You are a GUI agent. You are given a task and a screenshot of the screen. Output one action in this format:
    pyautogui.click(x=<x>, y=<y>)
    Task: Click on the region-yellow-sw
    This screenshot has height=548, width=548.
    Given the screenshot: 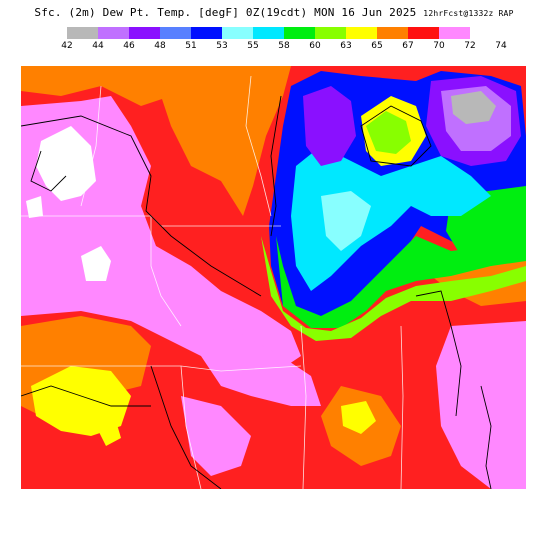 What is the action you would take?
    pyautogui.click(x=81, y=401)
    